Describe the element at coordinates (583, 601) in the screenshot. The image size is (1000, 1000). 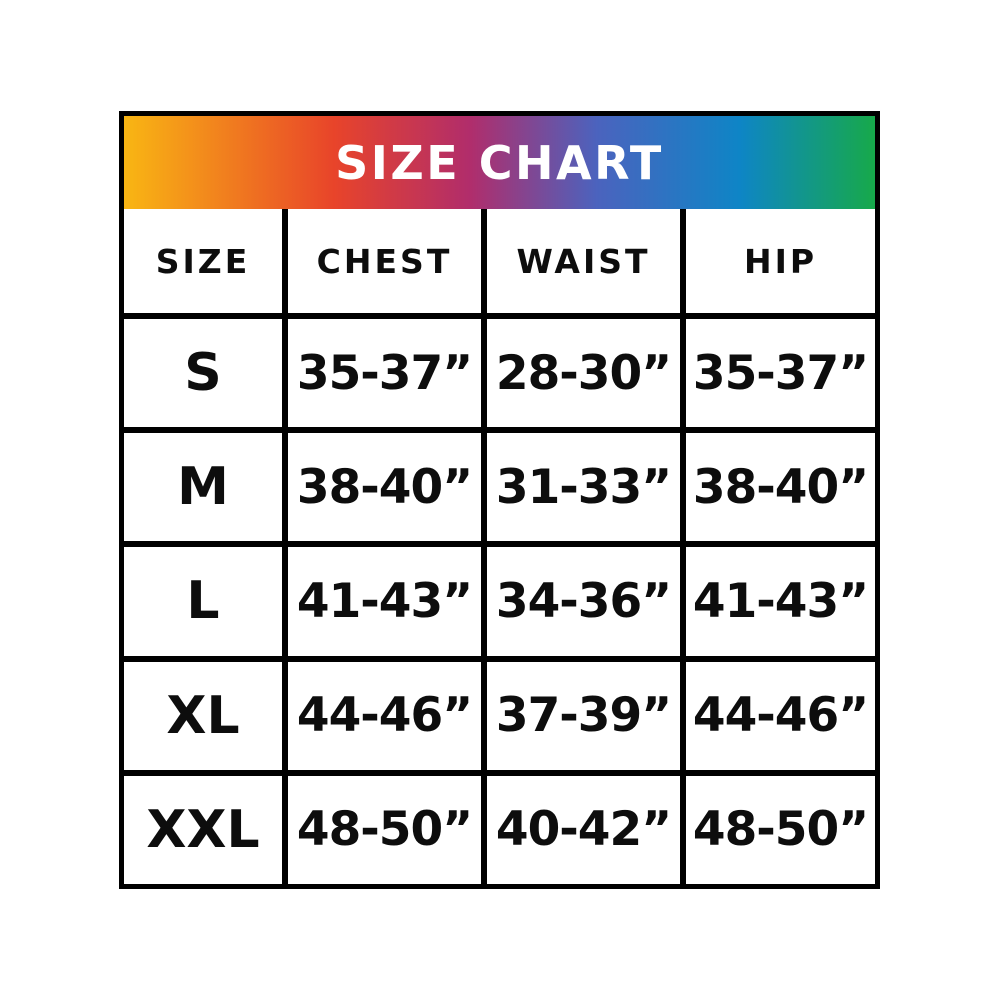
I see `row-l-waist-value: 34-36”` at that location.